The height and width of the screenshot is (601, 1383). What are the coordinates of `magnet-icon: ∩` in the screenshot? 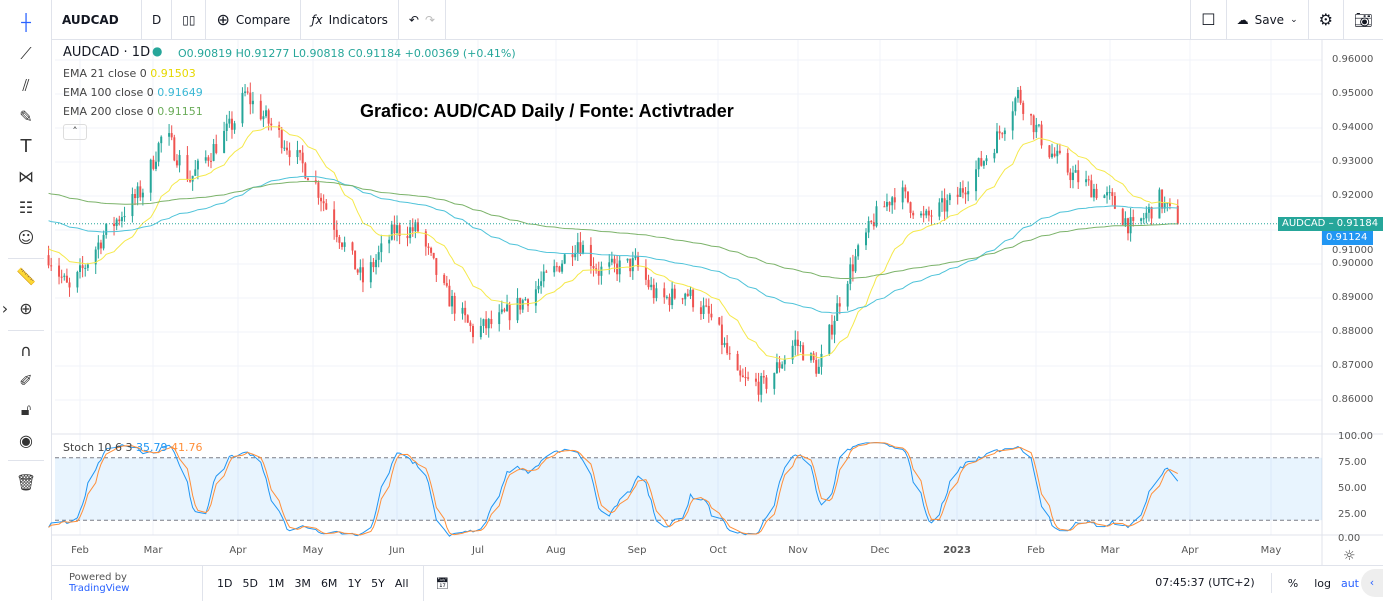 It's located at (26, 350).